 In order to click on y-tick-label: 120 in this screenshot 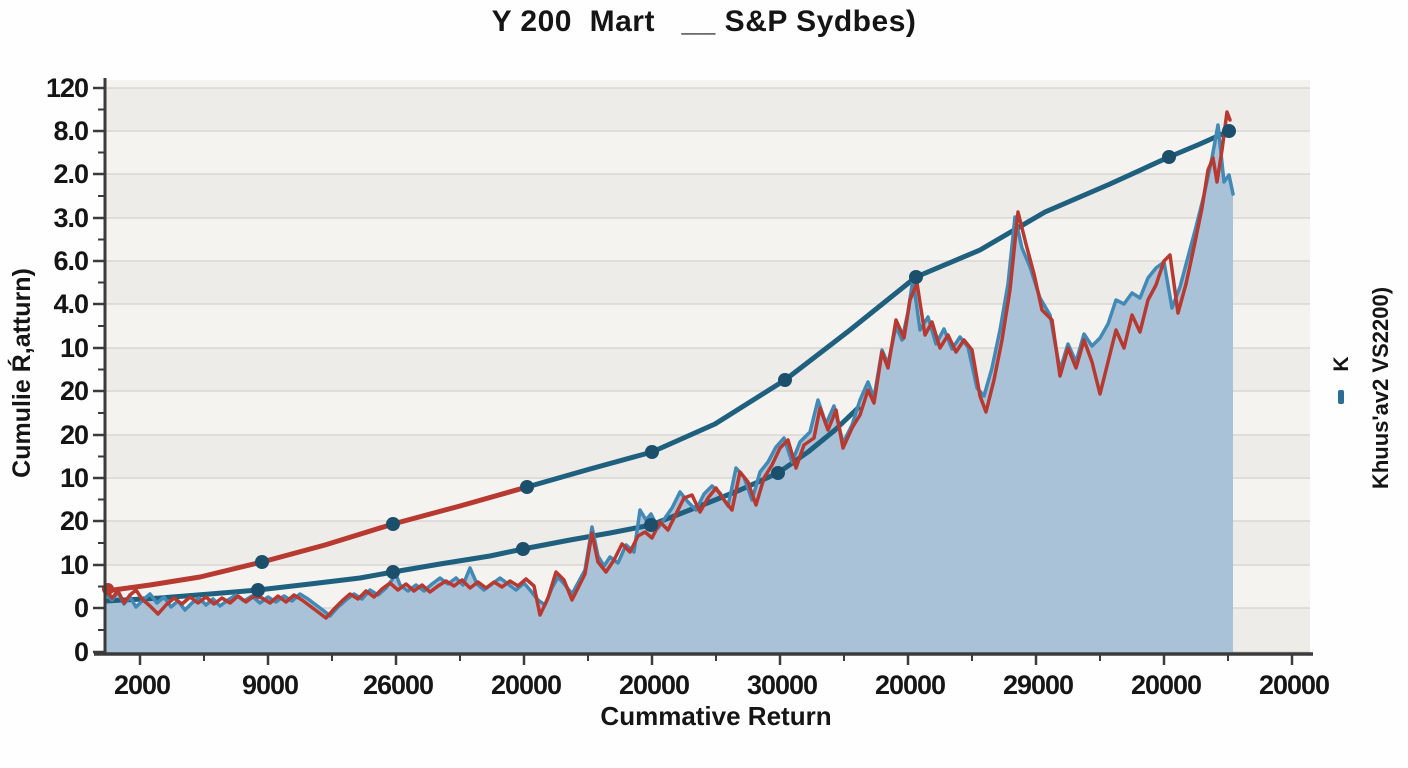, I will do `click(67, 88)`.